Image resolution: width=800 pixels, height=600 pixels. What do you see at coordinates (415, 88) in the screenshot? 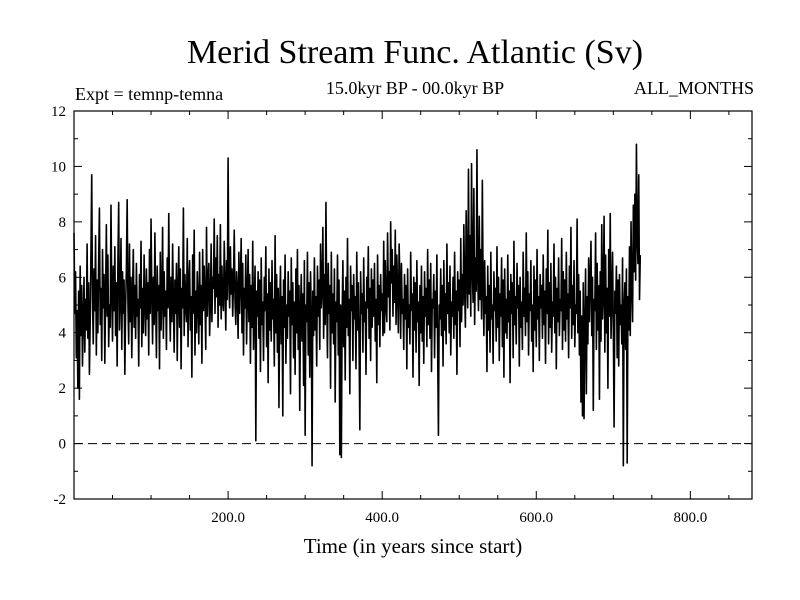
I see `chart-subtitle: 15.0kyr BP - 00.0kyr BP` at bounding box center [415, 88].